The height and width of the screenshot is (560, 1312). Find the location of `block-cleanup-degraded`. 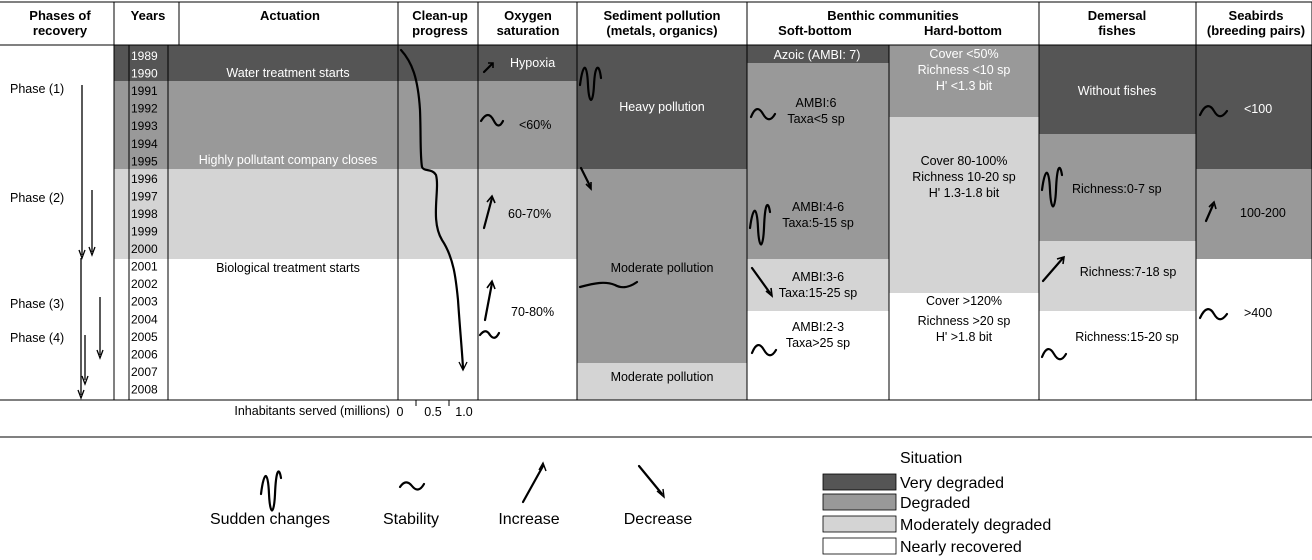

block-cleanup-degraded is located at coordinates (438, 125).